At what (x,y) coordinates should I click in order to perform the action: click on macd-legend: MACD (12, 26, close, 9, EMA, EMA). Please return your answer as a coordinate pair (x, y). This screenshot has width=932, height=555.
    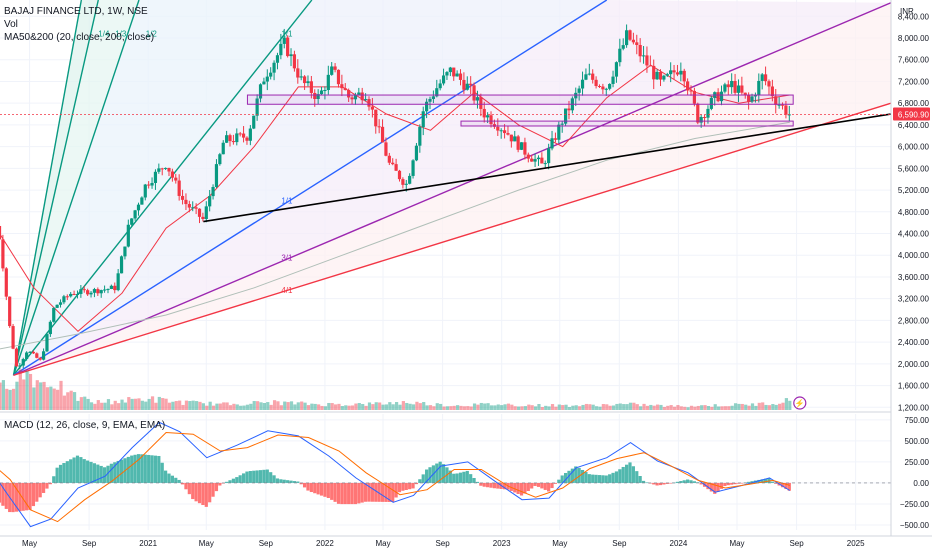
    Looking at the image, I should click on (85, 425).